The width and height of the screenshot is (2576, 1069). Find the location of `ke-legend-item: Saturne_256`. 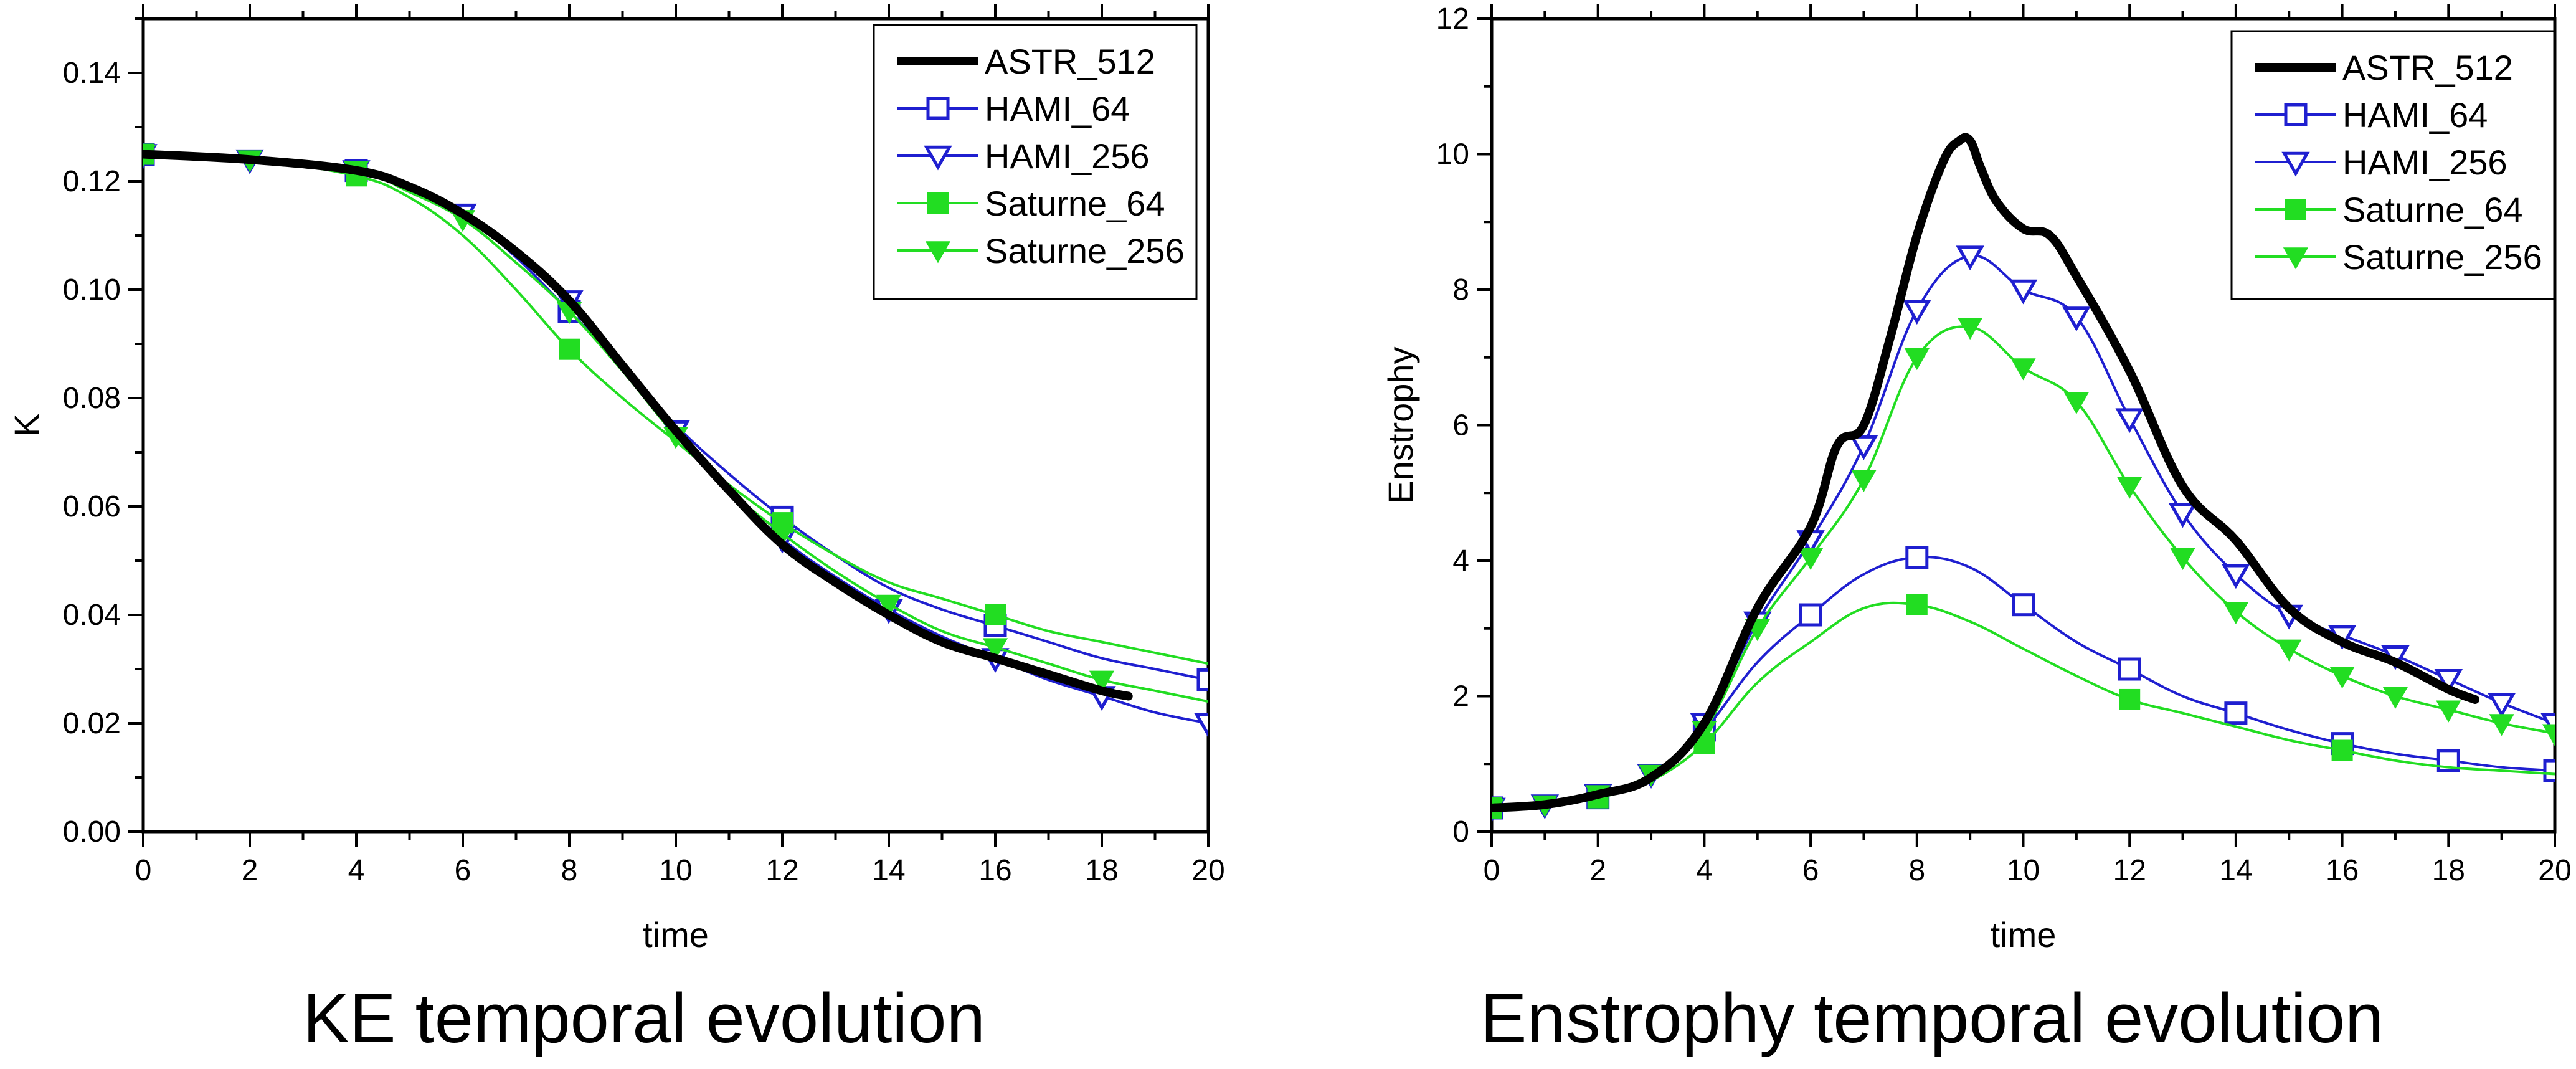

ke-legend-item: Saturne_256 is located at coordinates (1041, 250).